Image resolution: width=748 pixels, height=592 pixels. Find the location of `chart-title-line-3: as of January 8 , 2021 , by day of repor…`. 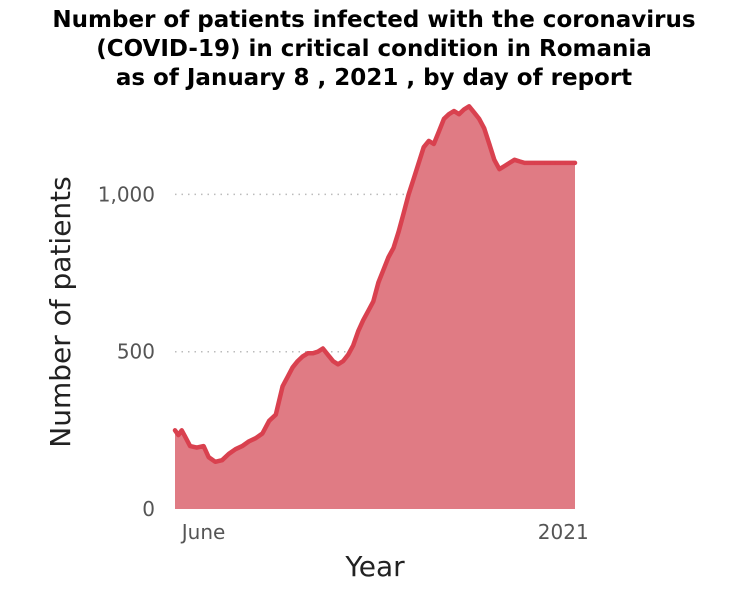

chart-title-line-3: as of January 8 , 2021 , by day of repor… is located at coordinates (374, 78).